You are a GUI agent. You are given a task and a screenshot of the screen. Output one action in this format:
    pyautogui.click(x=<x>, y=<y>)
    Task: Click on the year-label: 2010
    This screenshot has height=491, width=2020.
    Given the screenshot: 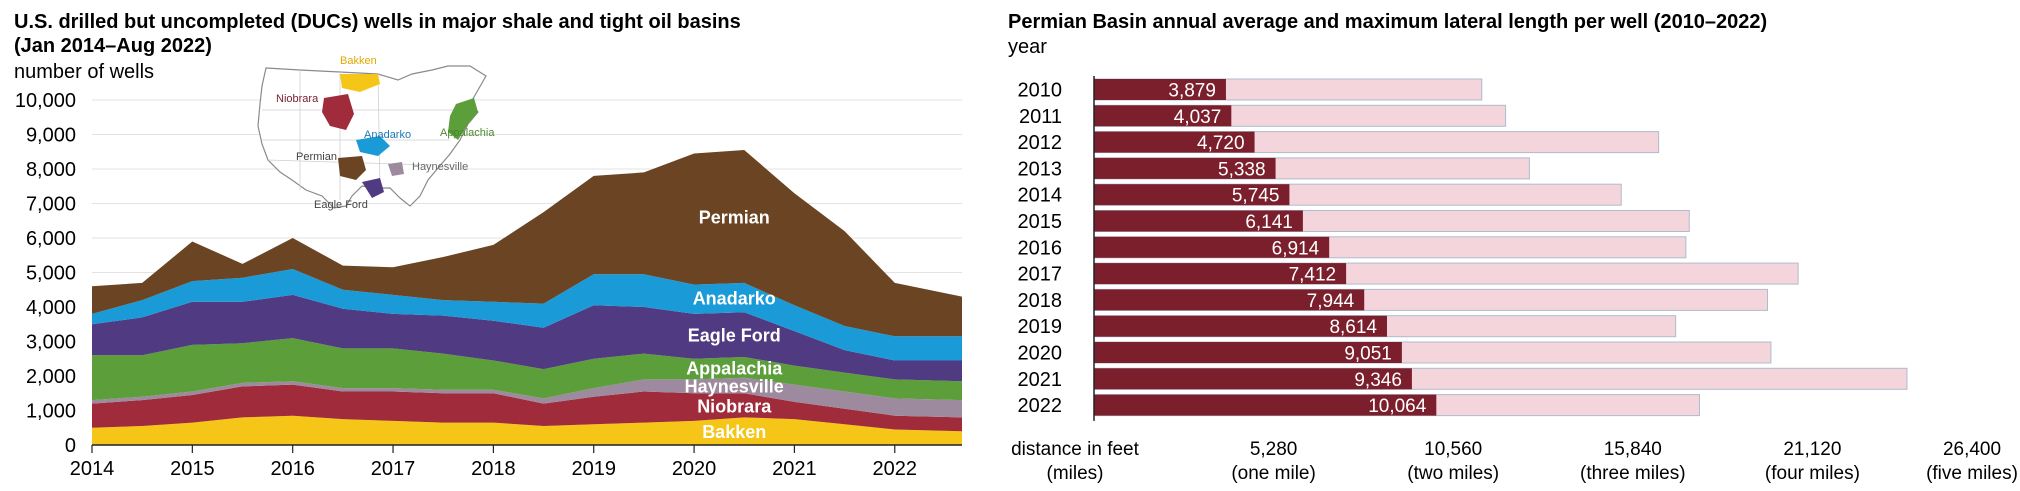 What is the action you would take?
    pyautogui.click(x=1040, y=91)
    